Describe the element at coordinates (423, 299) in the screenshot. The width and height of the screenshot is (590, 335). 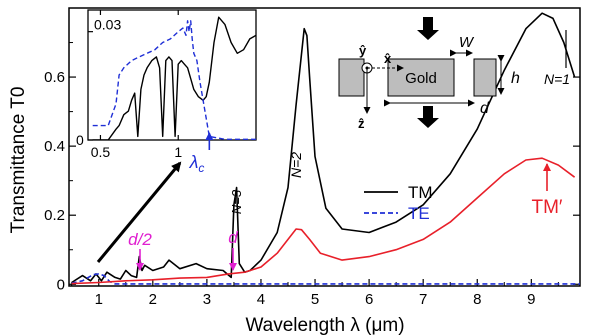
I see `x-tick-label-6: 7` at that location.